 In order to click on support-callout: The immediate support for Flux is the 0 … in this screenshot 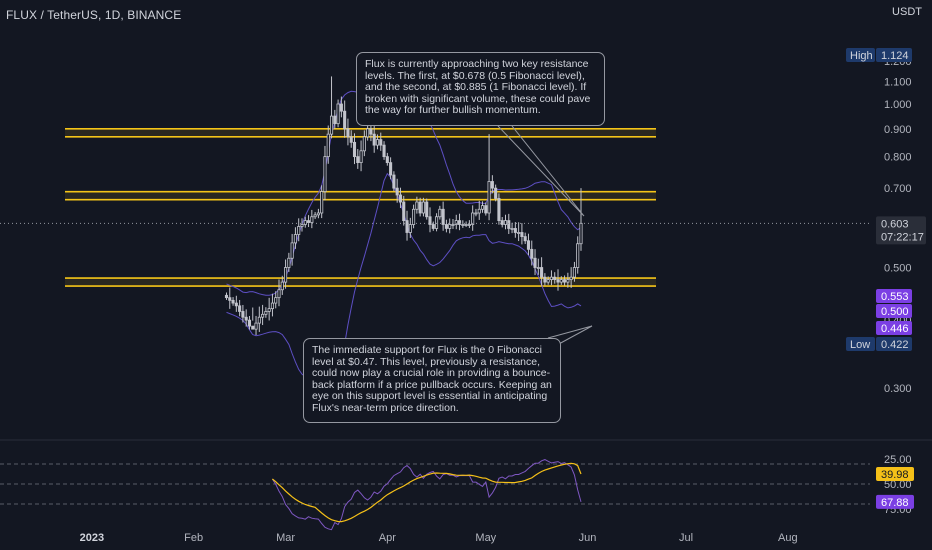, I will do `click(432, 380)`.